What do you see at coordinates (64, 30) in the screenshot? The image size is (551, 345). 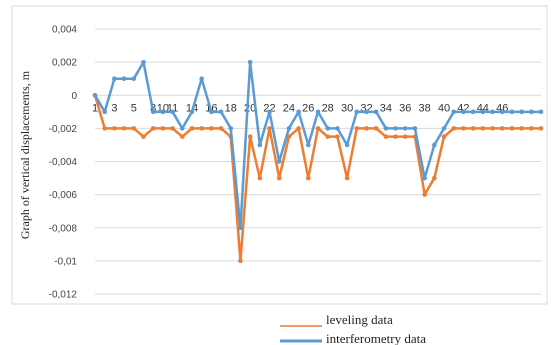 I see `y-tick-label: 0,004` at bounding box center [64, 30].